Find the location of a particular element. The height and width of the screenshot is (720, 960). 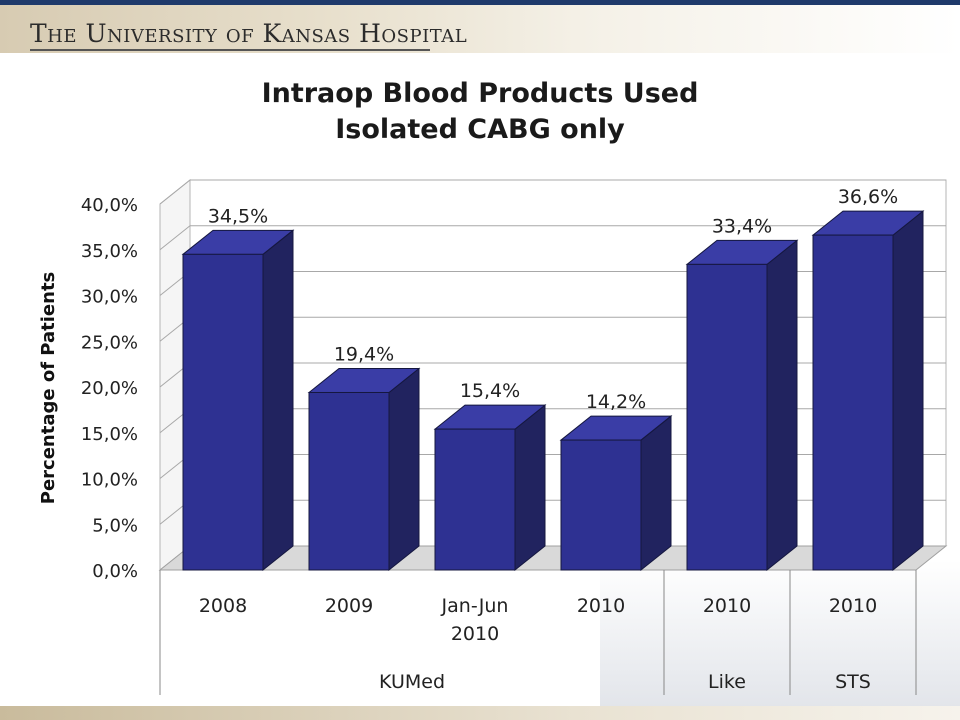

group-label: STS is located at coordinates (853, 682).